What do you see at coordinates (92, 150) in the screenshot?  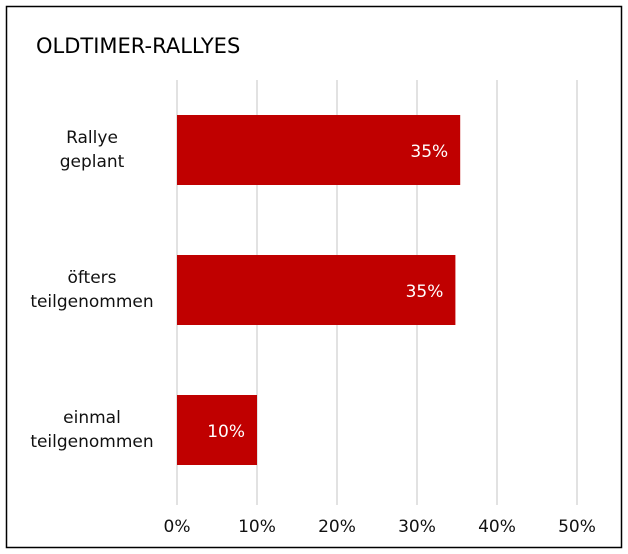 I see `y-tick-label: Rallye geplant` at bounding box center [92, 150].